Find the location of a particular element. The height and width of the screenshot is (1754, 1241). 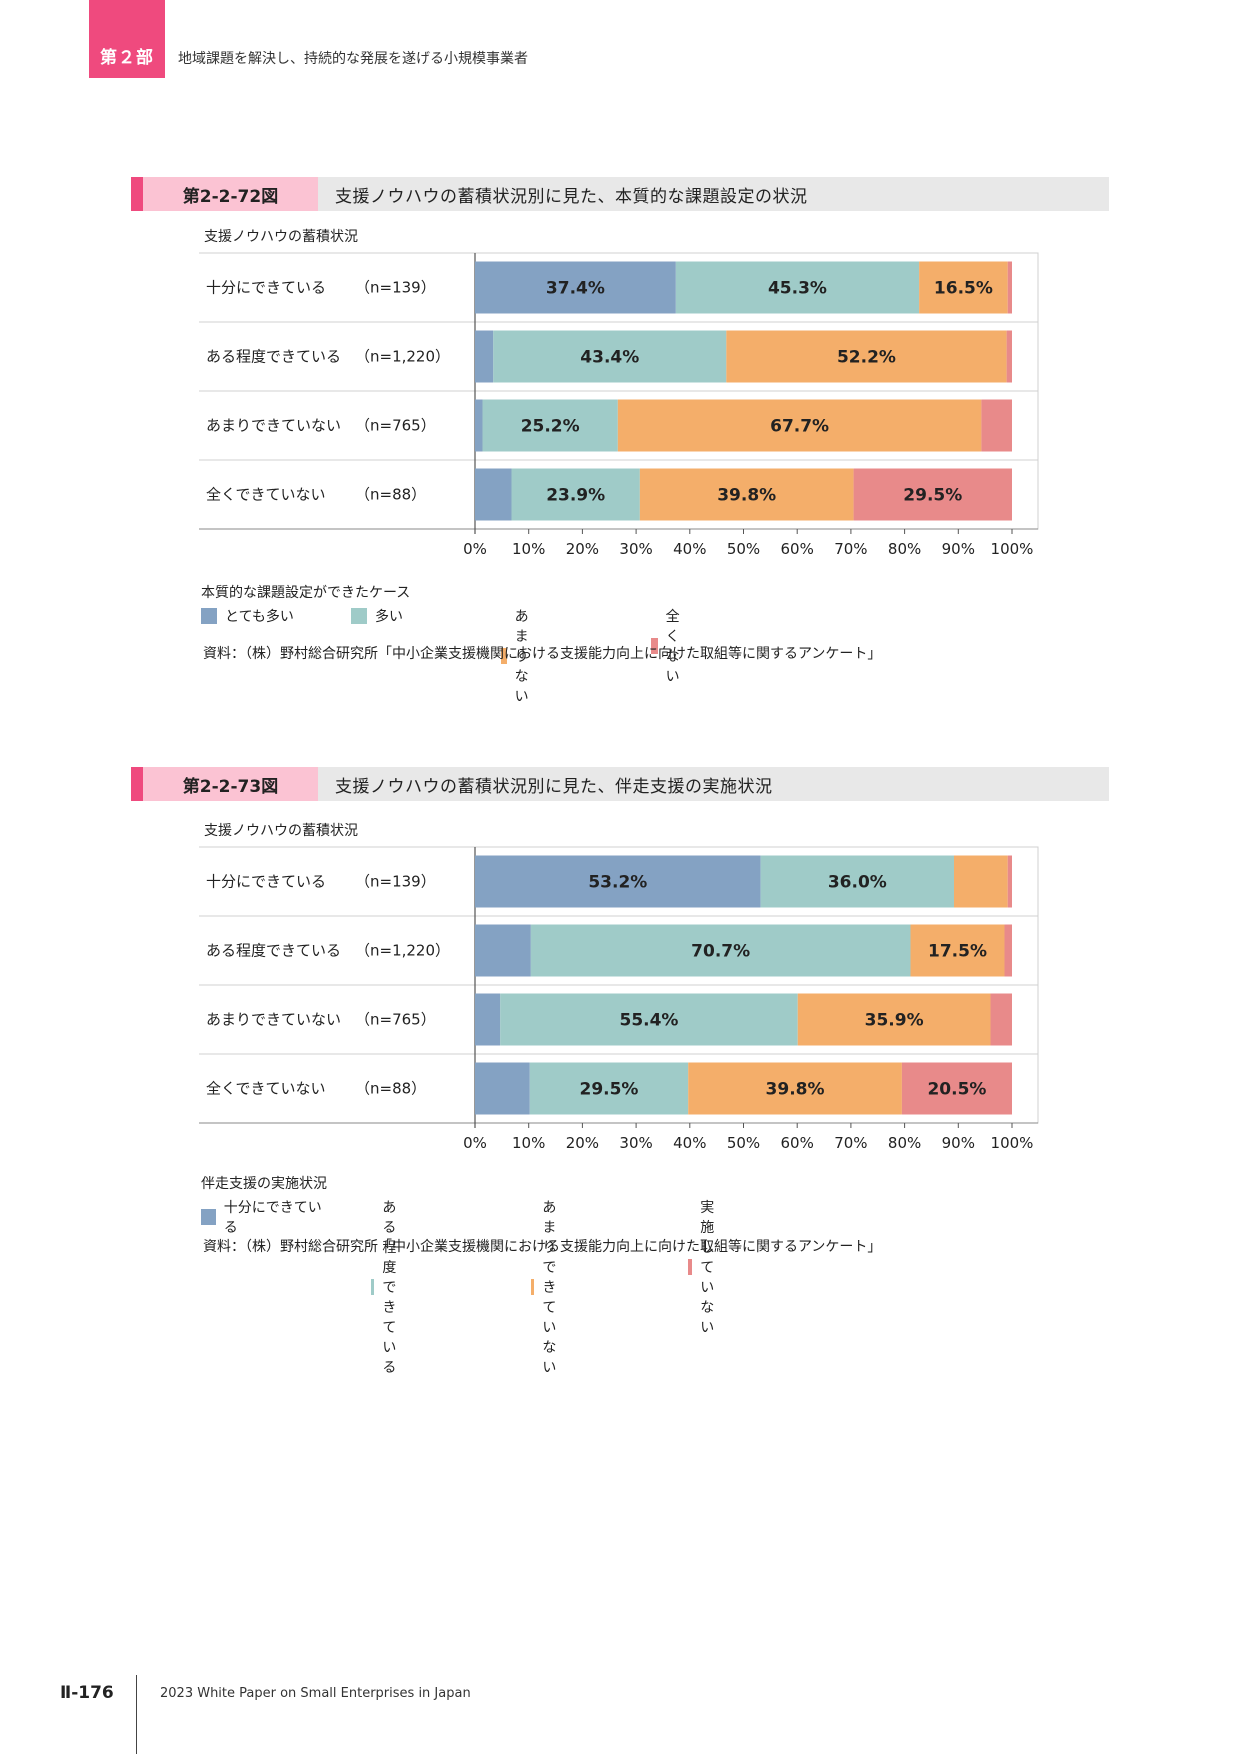

figure-title: 支援ノウハウの蓄積状況別に見た、伴走支援の実施状況 is located at coordinates (713, 784).